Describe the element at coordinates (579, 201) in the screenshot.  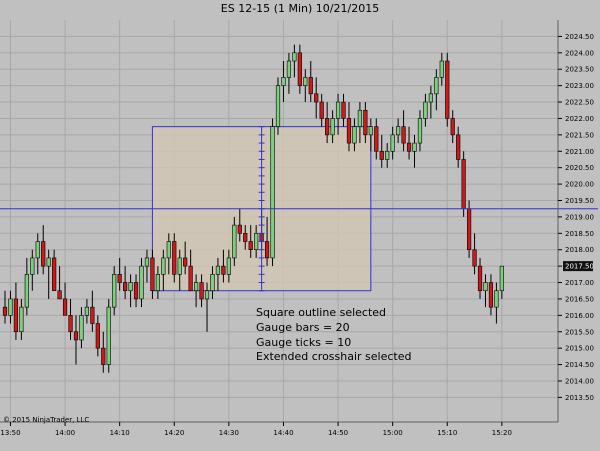
I see `price-tick-label: 2019.50` at that location.